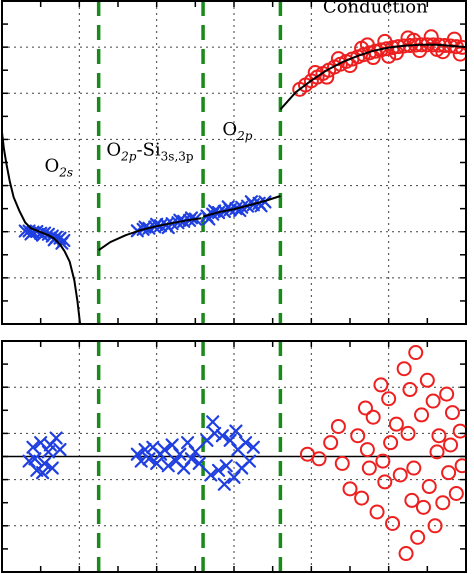 The image size is (474, 574). I want to click on region-label: Conduction, so click(375, 9).